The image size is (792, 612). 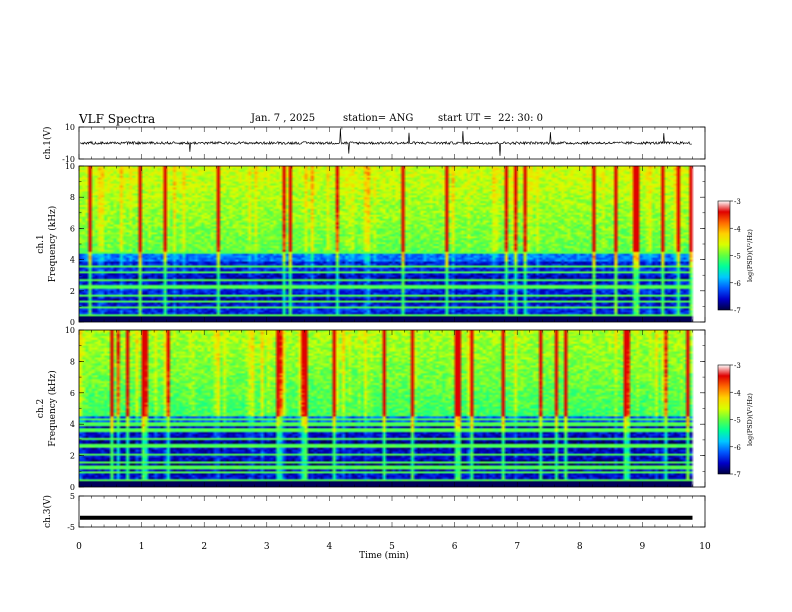 I want to click on x-tick-label: 5, so click(x=392, y=547).